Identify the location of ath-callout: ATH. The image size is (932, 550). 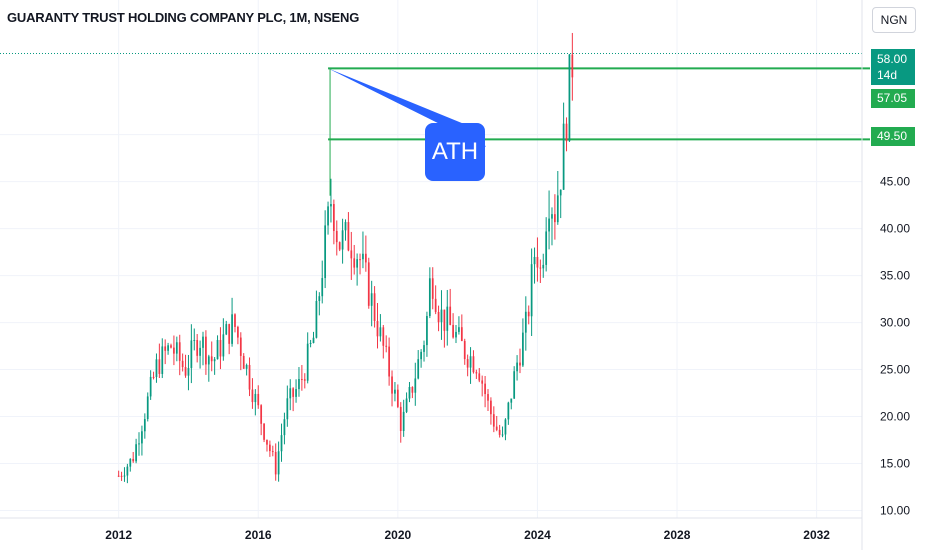
(455, 152).